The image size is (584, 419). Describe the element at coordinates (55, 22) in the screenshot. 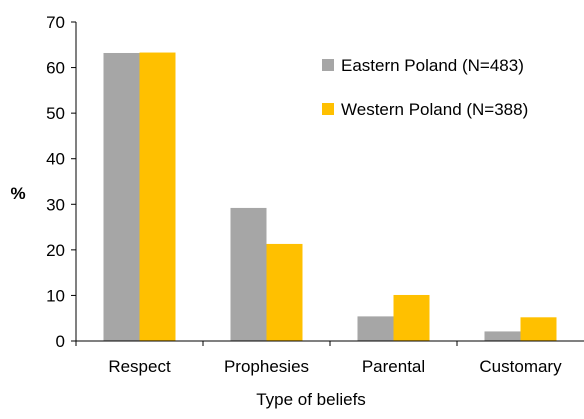

I see `y-tick-label: 70` at that location.